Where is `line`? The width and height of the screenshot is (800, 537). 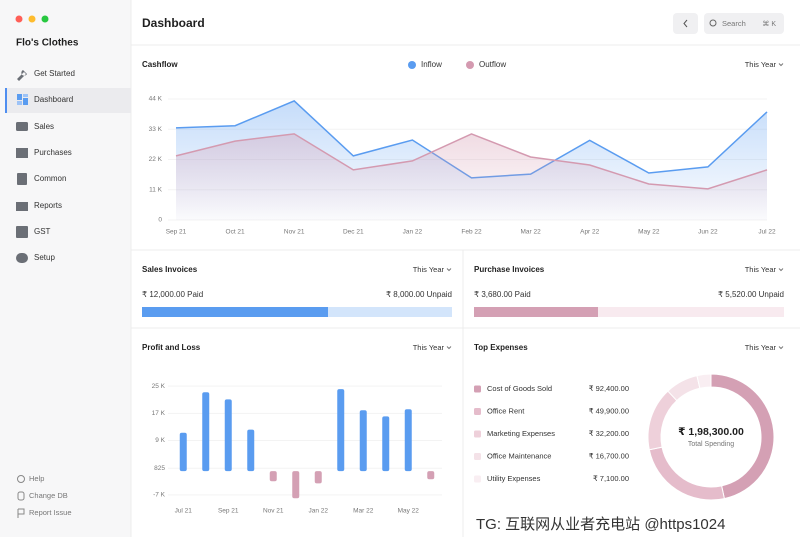 line is located at coordinates (471, 161).